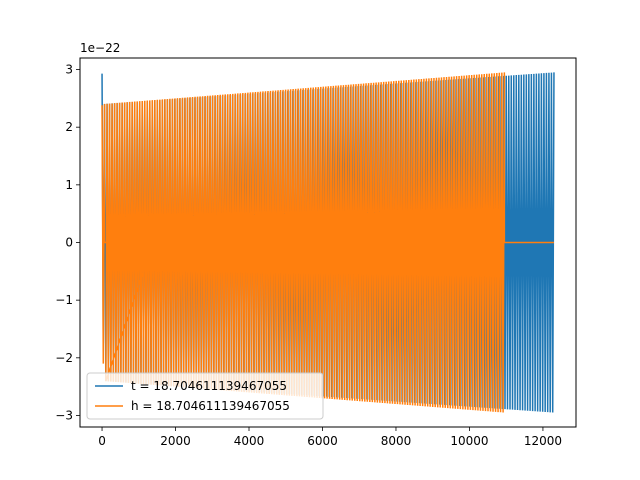 This screenshot has width=640, height=480. Describe the element at coordinates (69, 70) in the screenshot. I see `y-tick-label: 3` at that location.